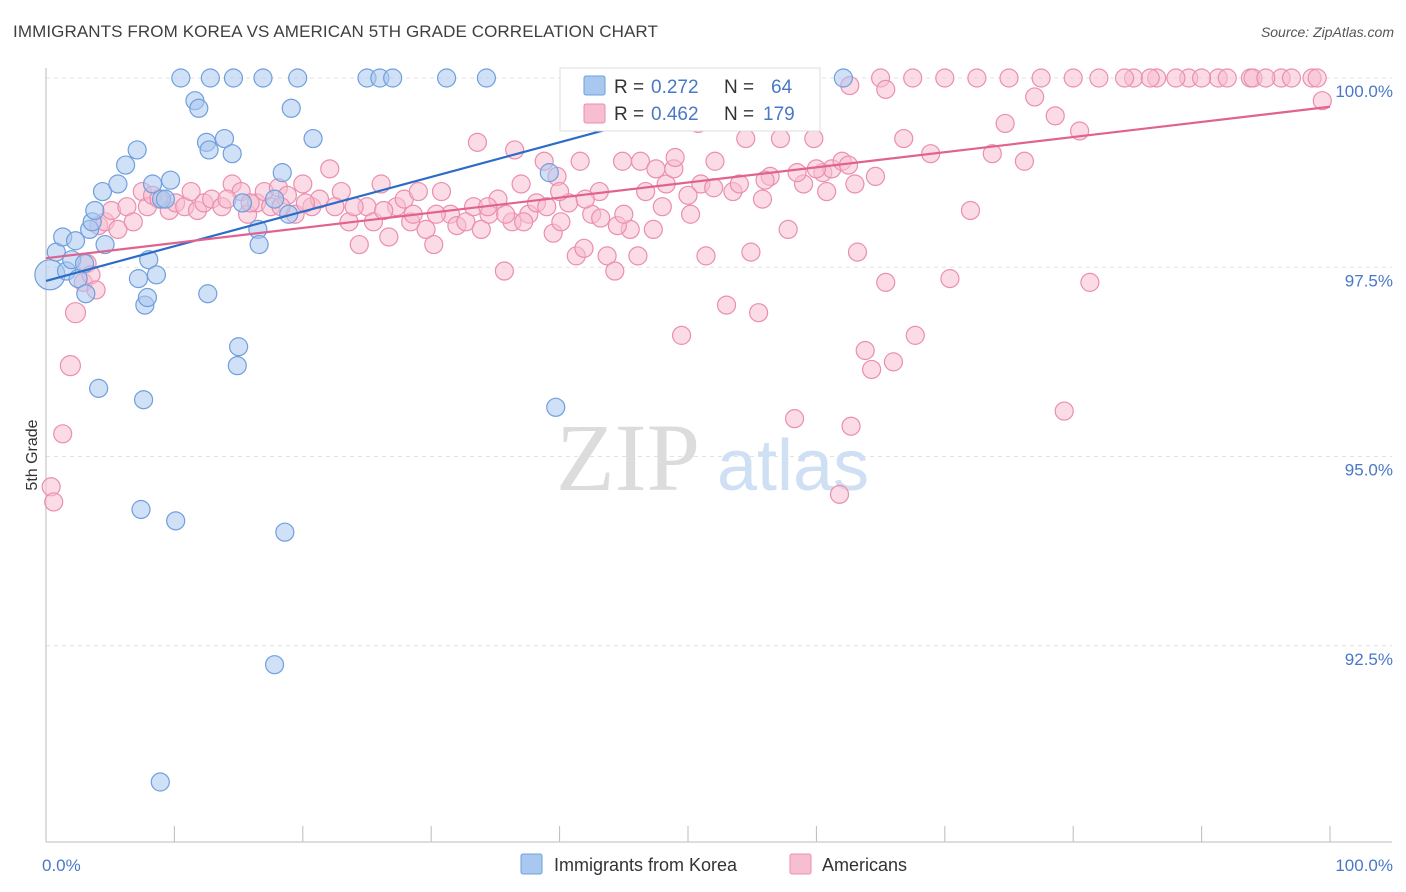  I want to click on watermark-zip: ZIP, so click(628, 457).